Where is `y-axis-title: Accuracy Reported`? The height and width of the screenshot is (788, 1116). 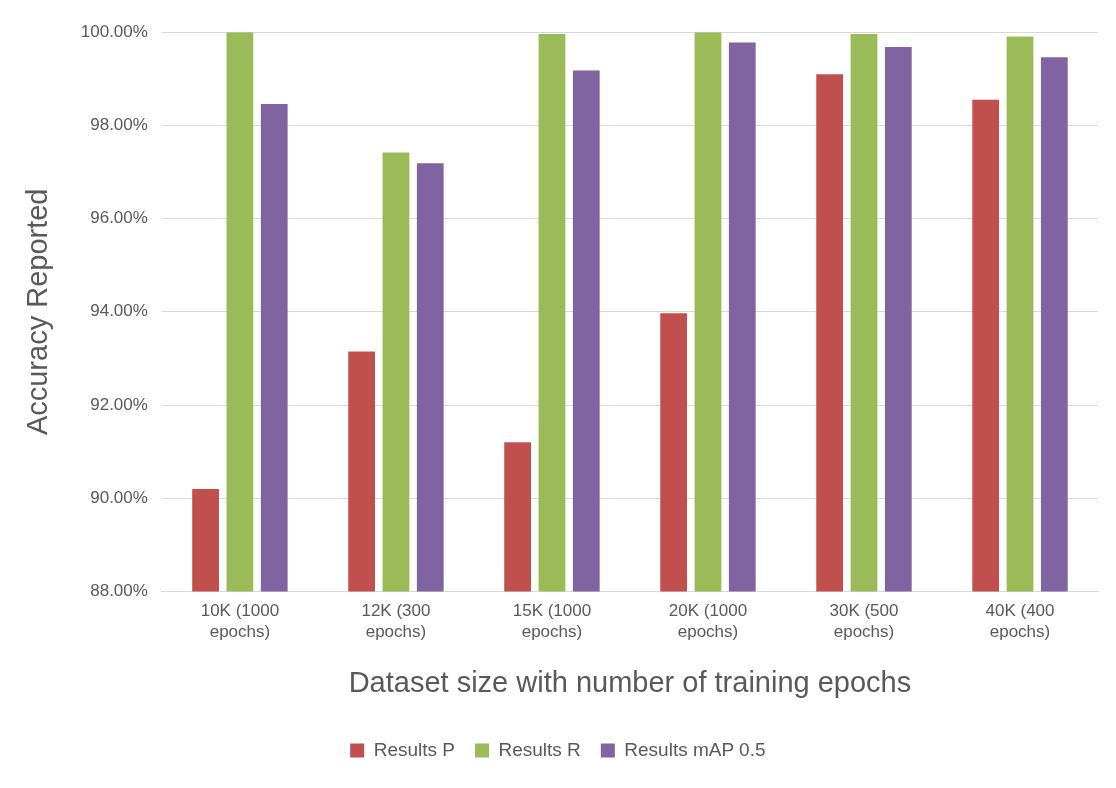
y-axis-title: Accuracy Reported is located at coordinates (37, 312).